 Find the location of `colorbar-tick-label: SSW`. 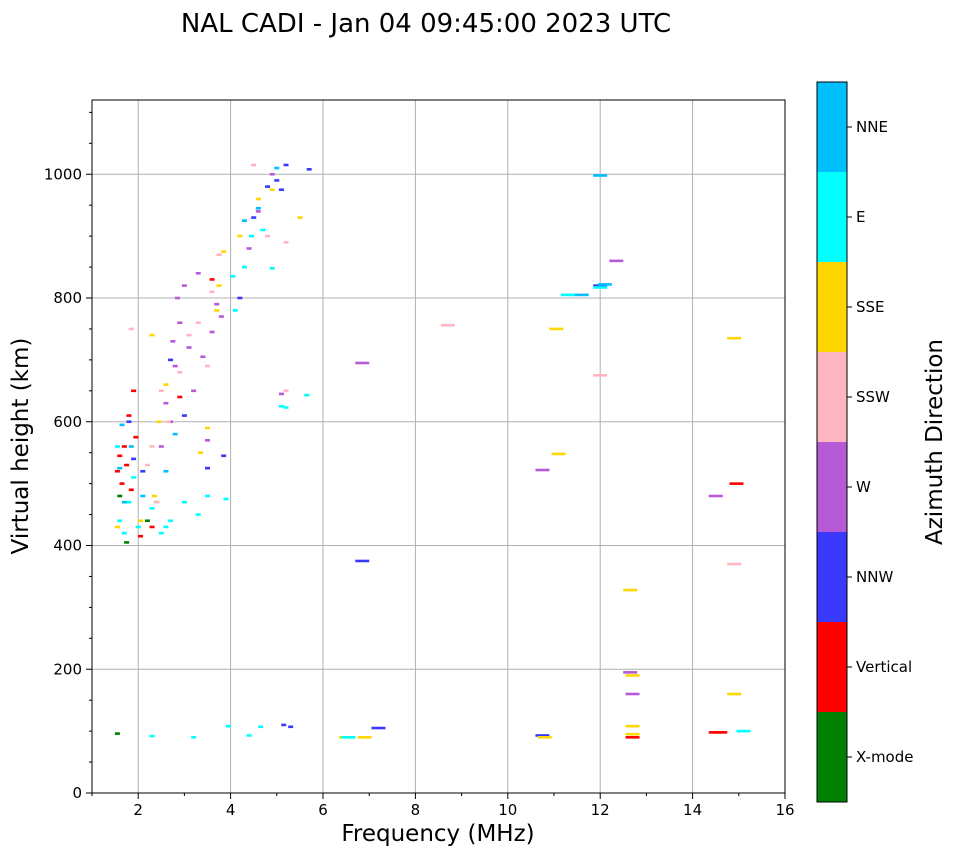

colorbar-tick-label: SSW is located at coordinates (873, 397).